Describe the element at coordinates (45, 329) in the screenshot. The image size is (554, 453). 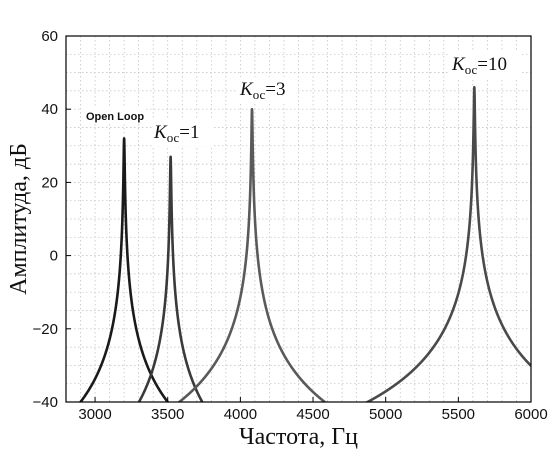
I see `y-tick-label: −20` at that location.